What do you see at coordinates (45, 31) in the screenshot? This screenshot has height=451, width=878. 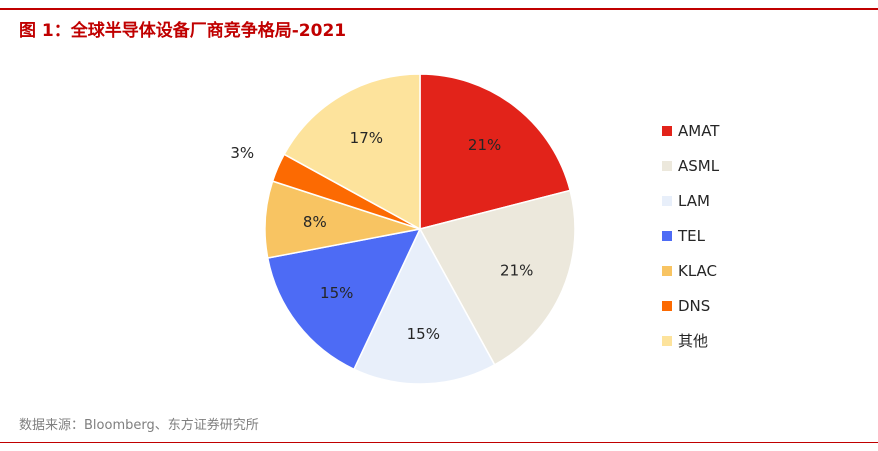 I see `figure-label: 图 1：` at bounding box center [45, 31].